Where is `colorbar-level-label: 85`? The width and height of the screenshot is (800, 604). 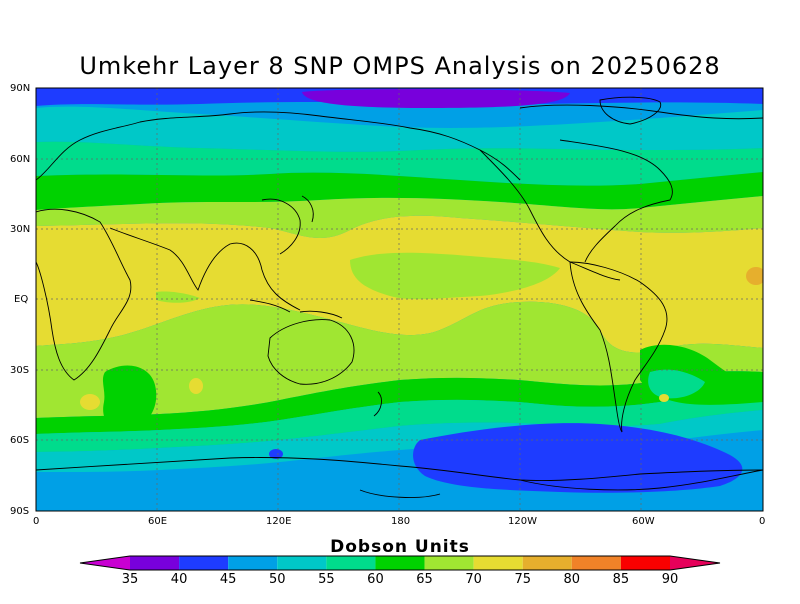
colorbar-level-label: 85 is located at coordinates (621, 579).